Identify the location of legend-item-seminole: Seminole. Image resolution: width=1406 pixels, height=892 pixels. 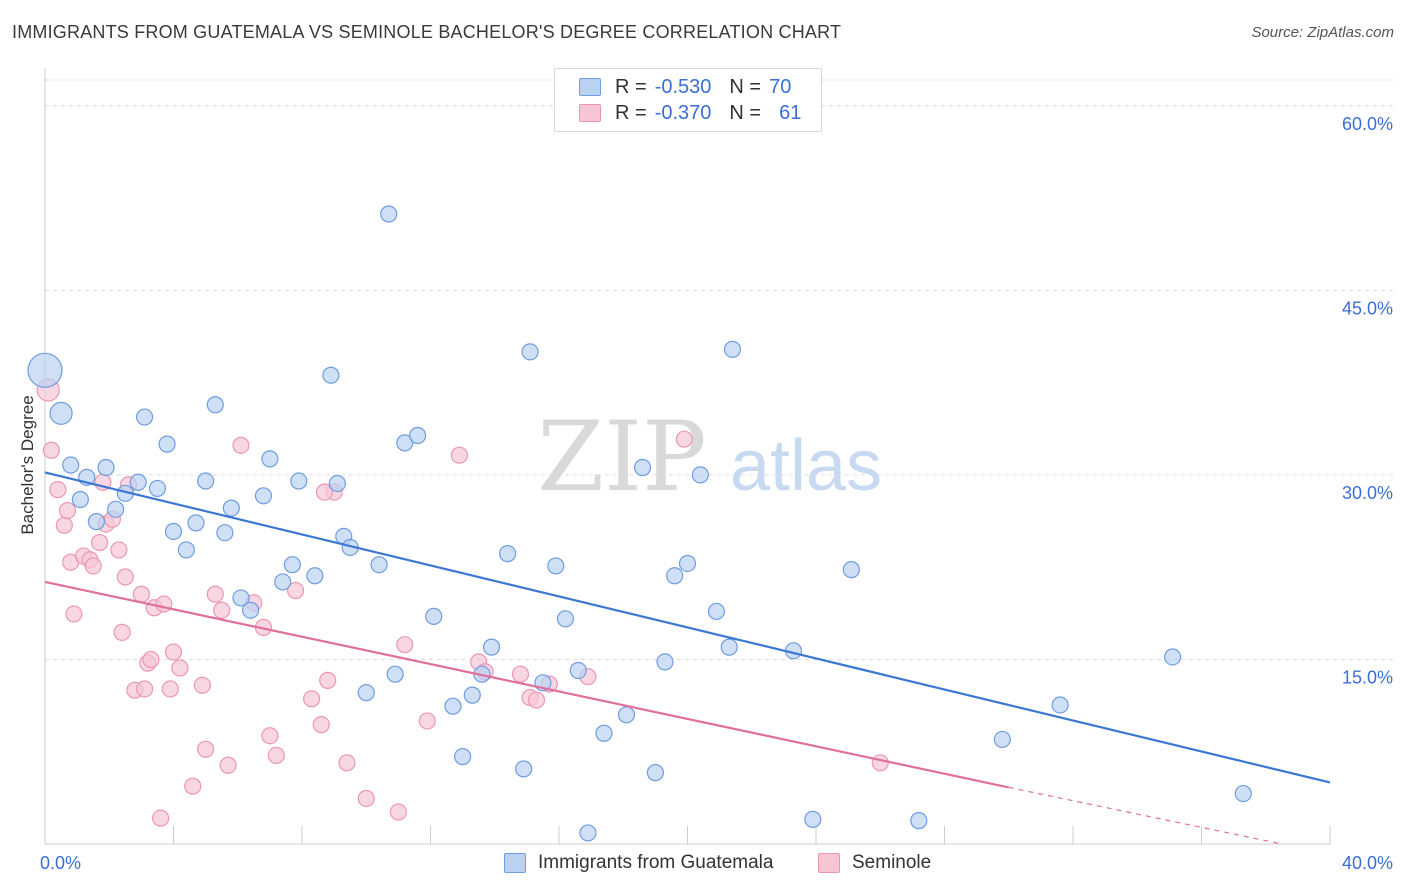
(874, 863).